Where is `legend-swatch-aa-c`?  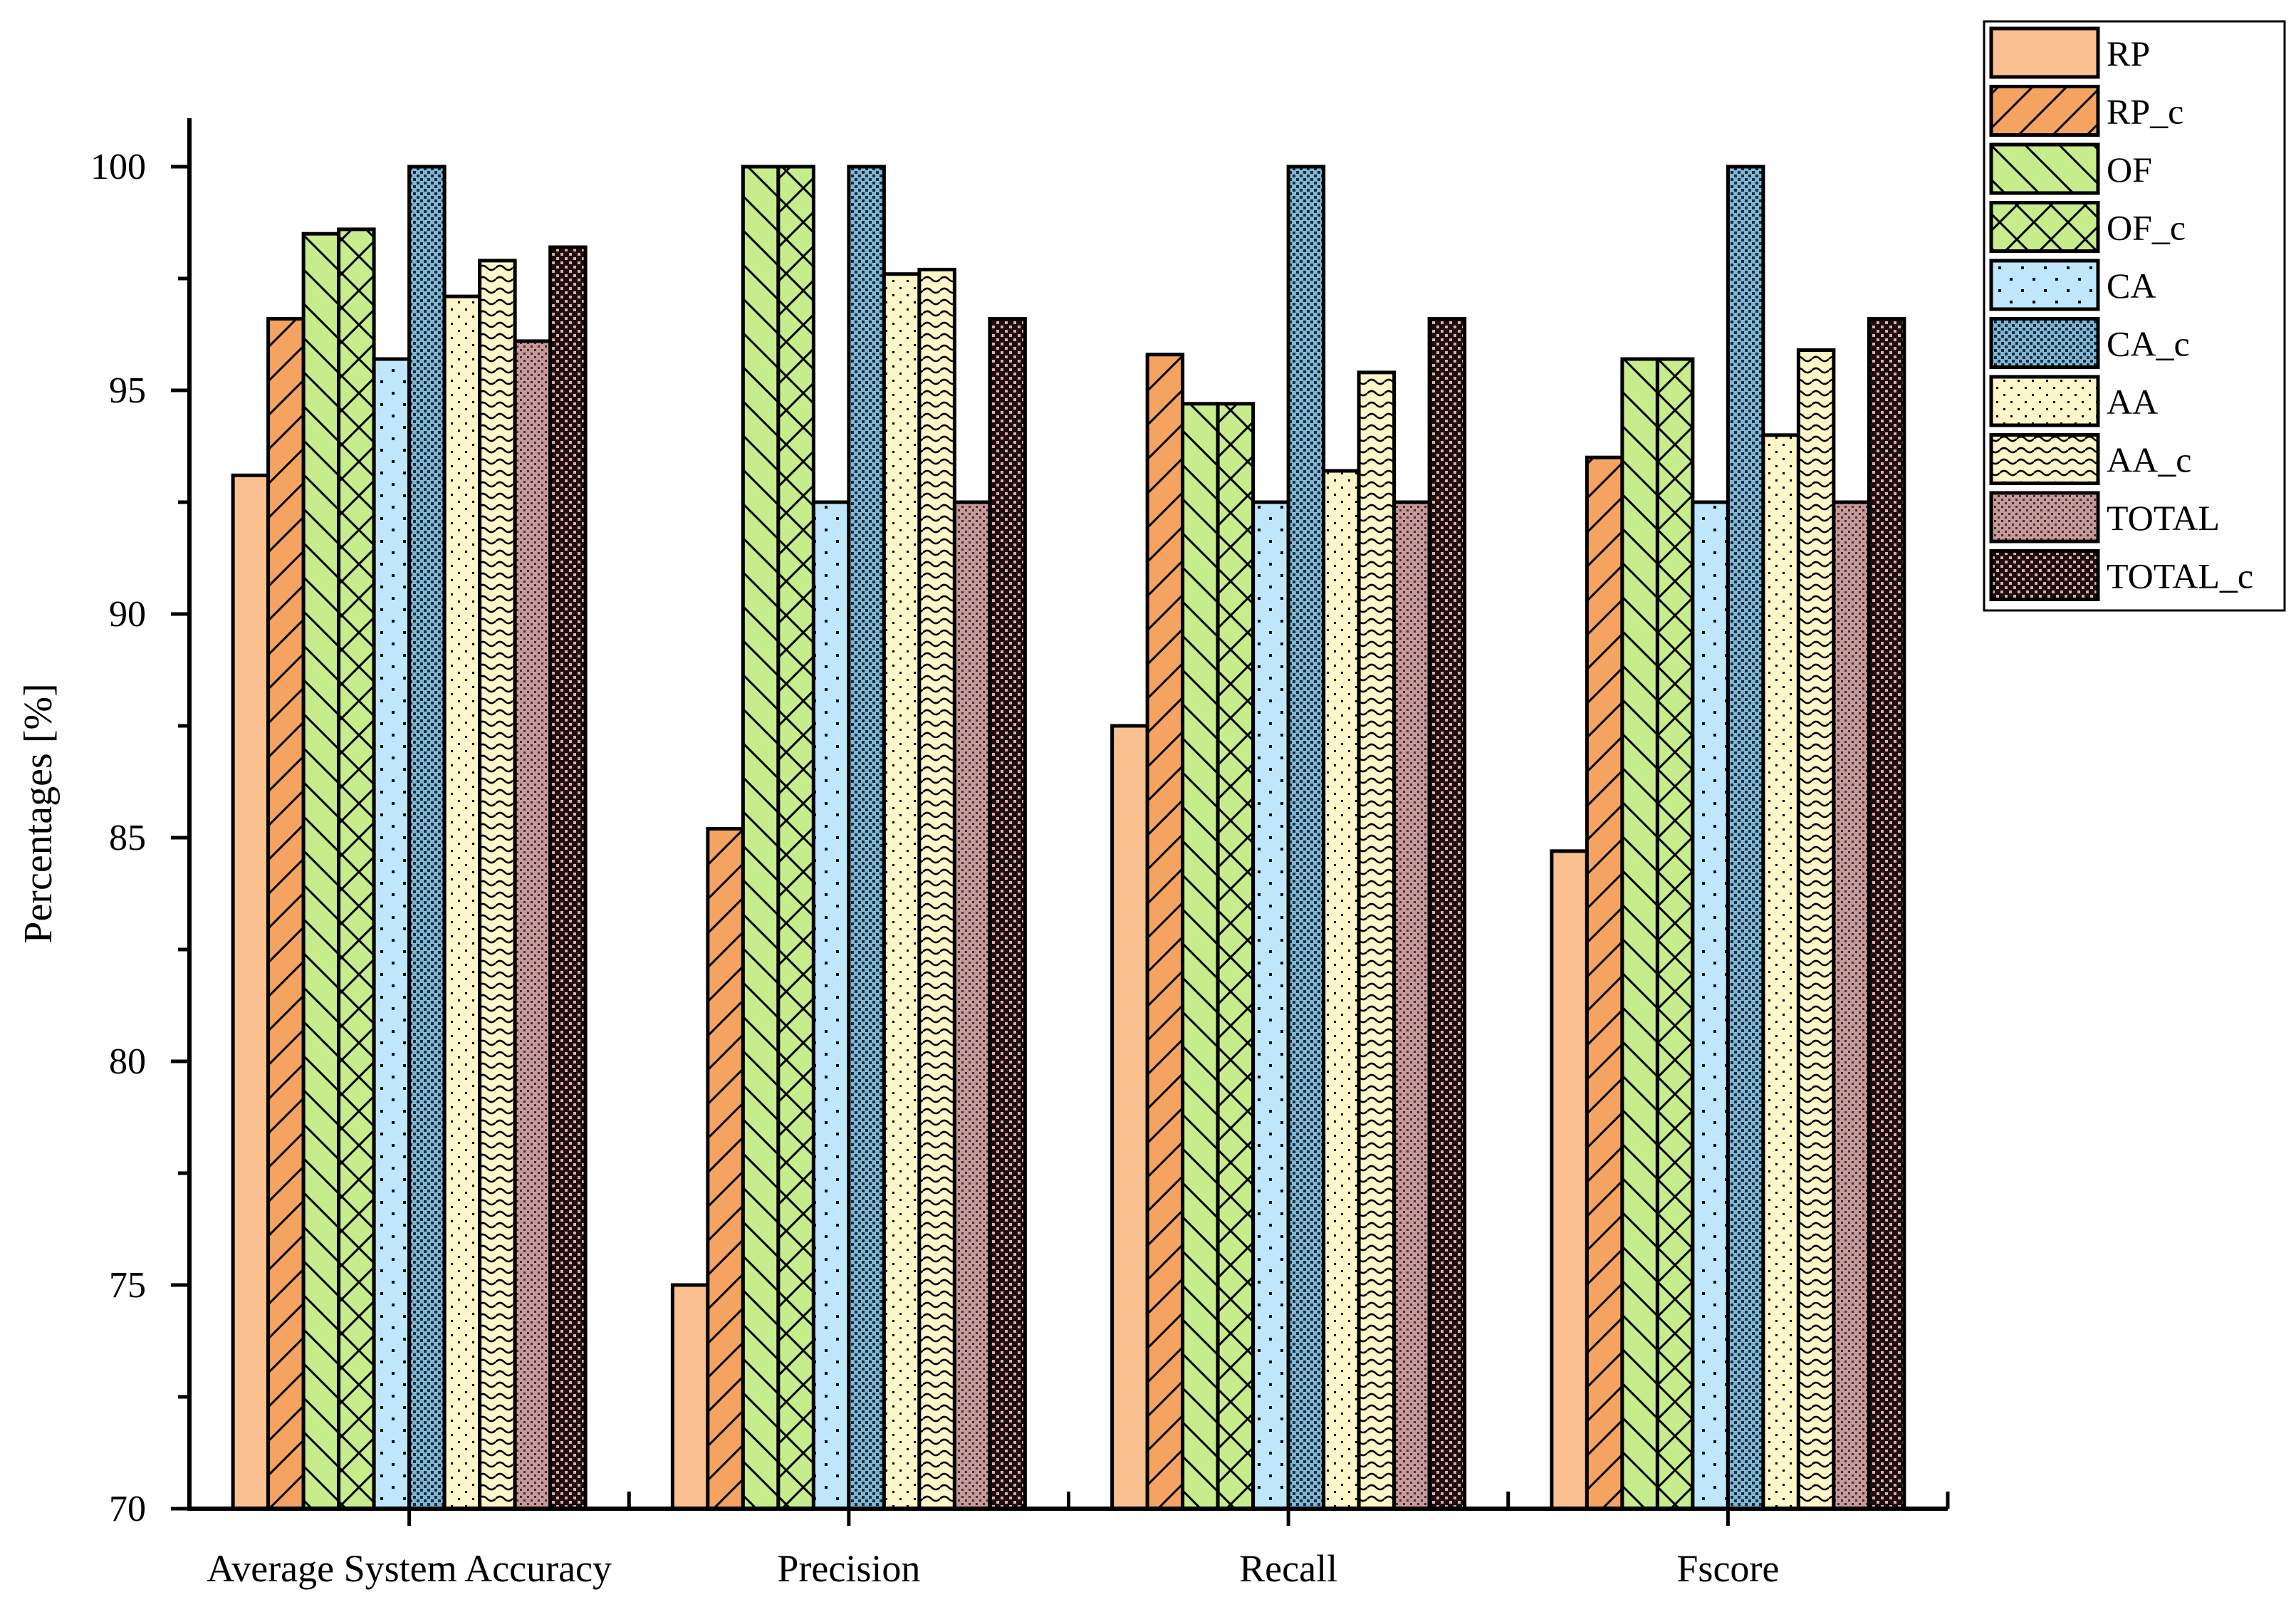 legend-swatch-aa-c is located at coordinates (2044, 459).